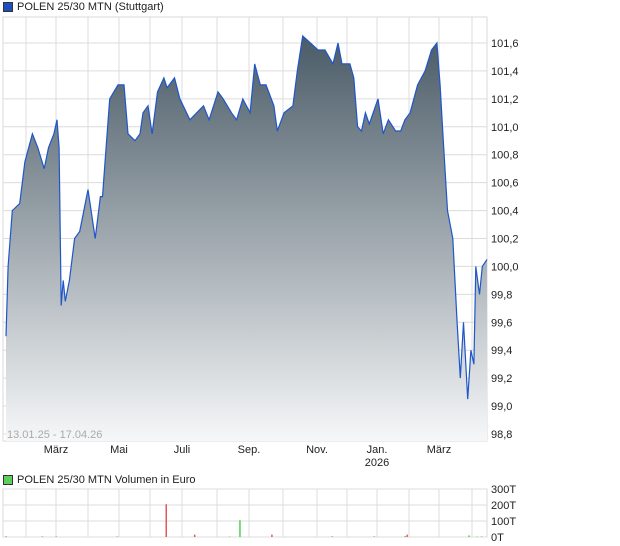 The image size is (620, 546). Describe the element at coordinates (503, 522) in the screenshot. I see `volume-y-tick-label: 100T` at that location.